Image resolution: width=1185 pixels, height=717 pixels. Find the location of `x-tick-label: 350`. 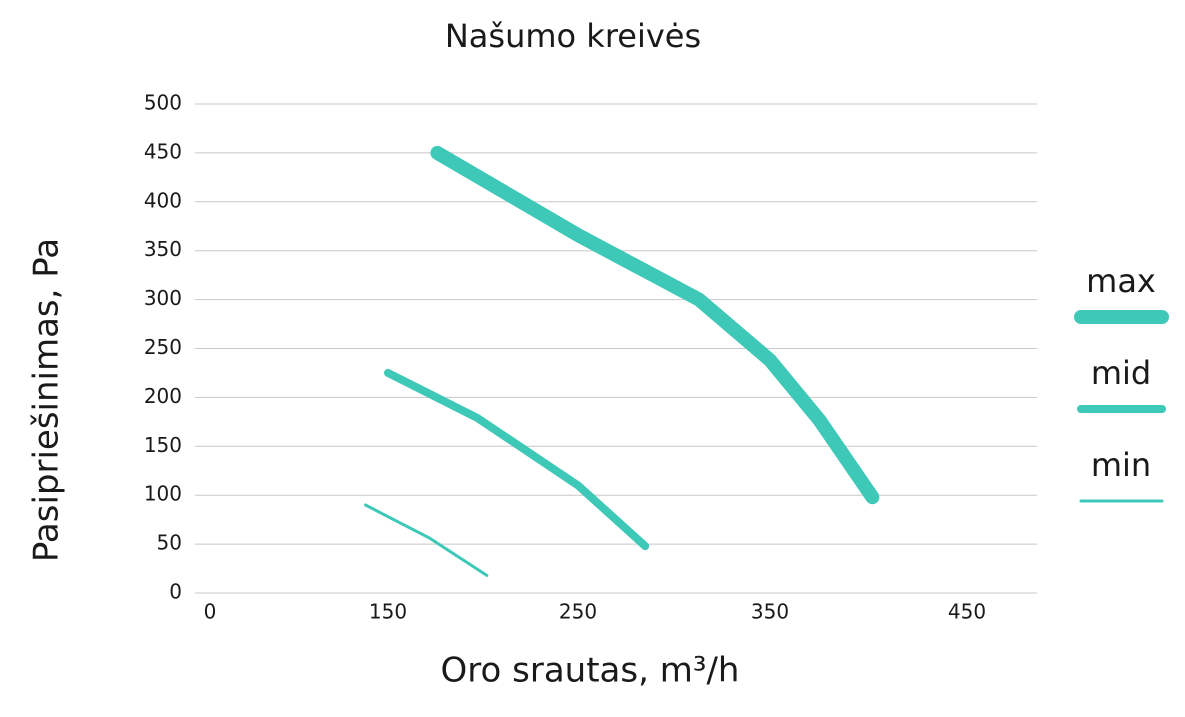

x-tick-label: 350 is located at coordinates (770, 612).